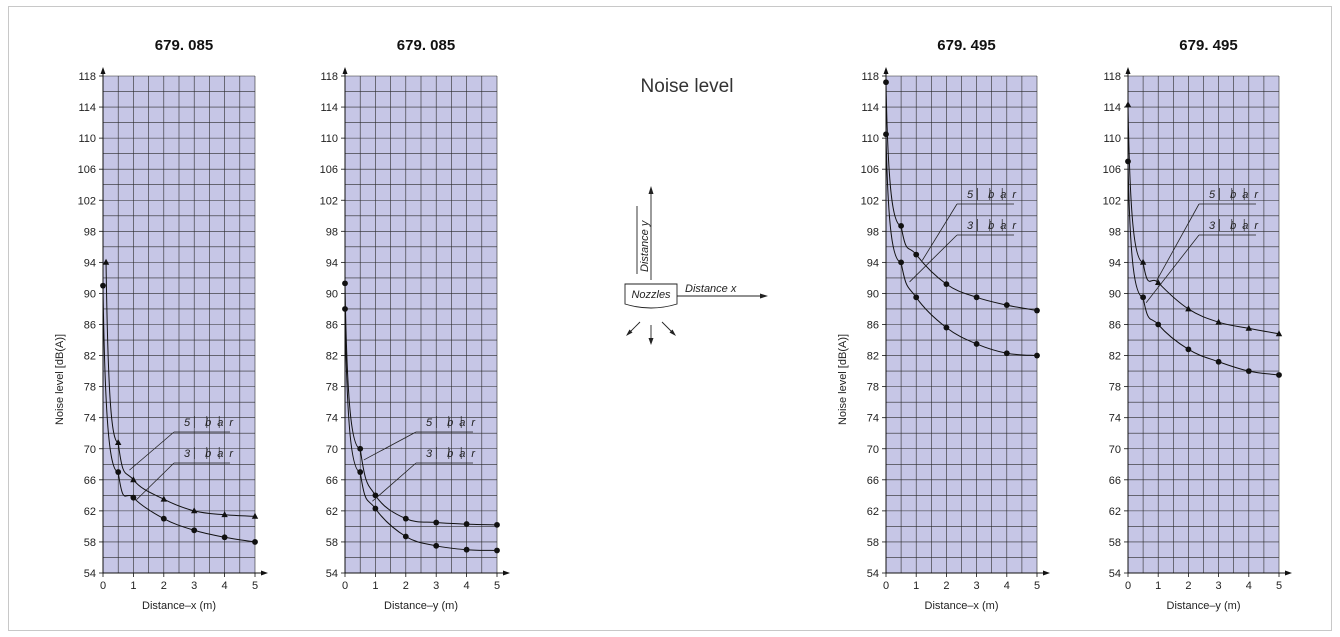 The image size is (1340, 637). What do you see at coordinates (1037, 586) in the screenshot?
I see `x-tick-label: 5` at bounding box center [1037, 586].